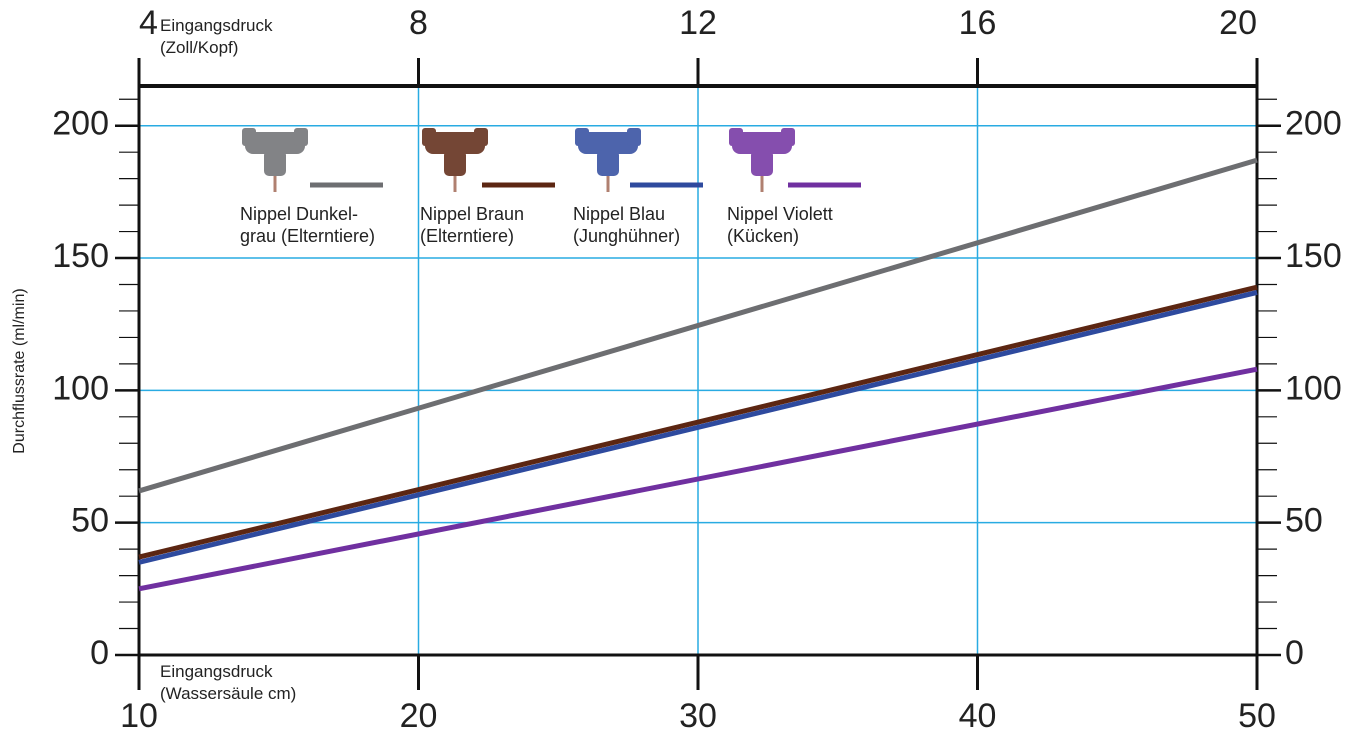 Image resolution: width=1359 pixels, height=740 pixels. Describe the element at coordinates (780, 225) in the screenshot. I see `legend-label: Nippel Violett (Kücken)` at that location.